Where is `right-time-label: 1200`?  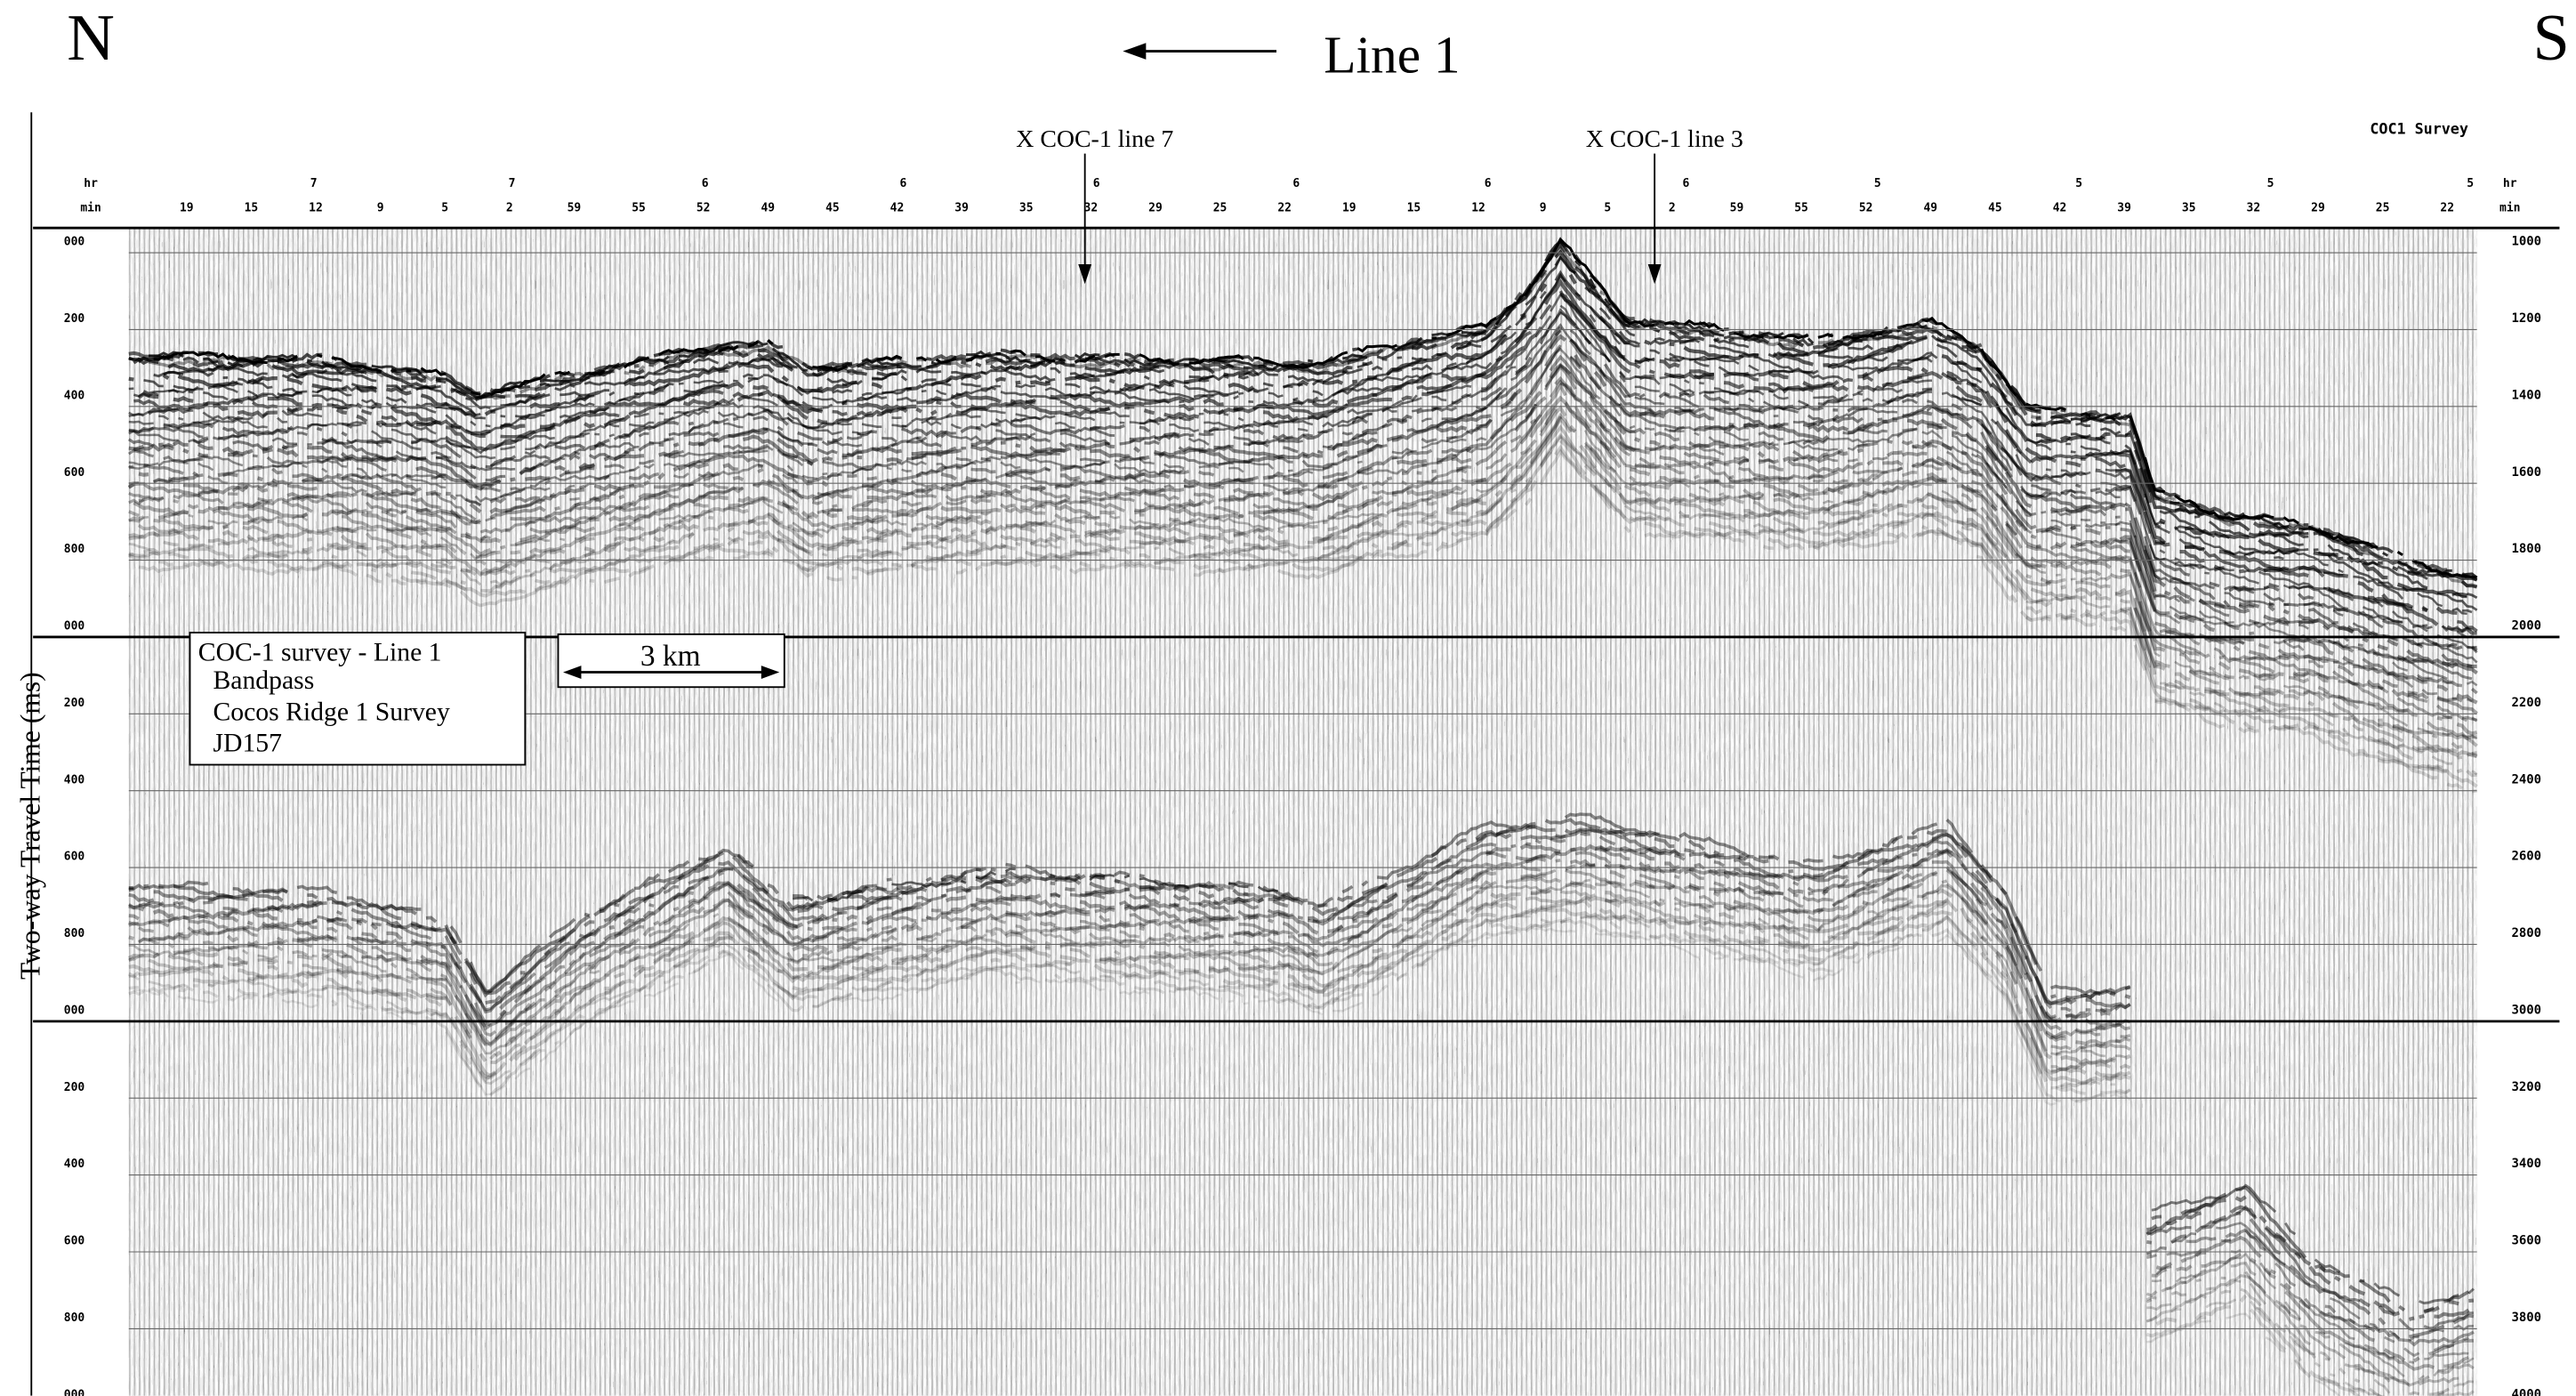 right-time-label: 1200 is located at coordinates (2527, 318).